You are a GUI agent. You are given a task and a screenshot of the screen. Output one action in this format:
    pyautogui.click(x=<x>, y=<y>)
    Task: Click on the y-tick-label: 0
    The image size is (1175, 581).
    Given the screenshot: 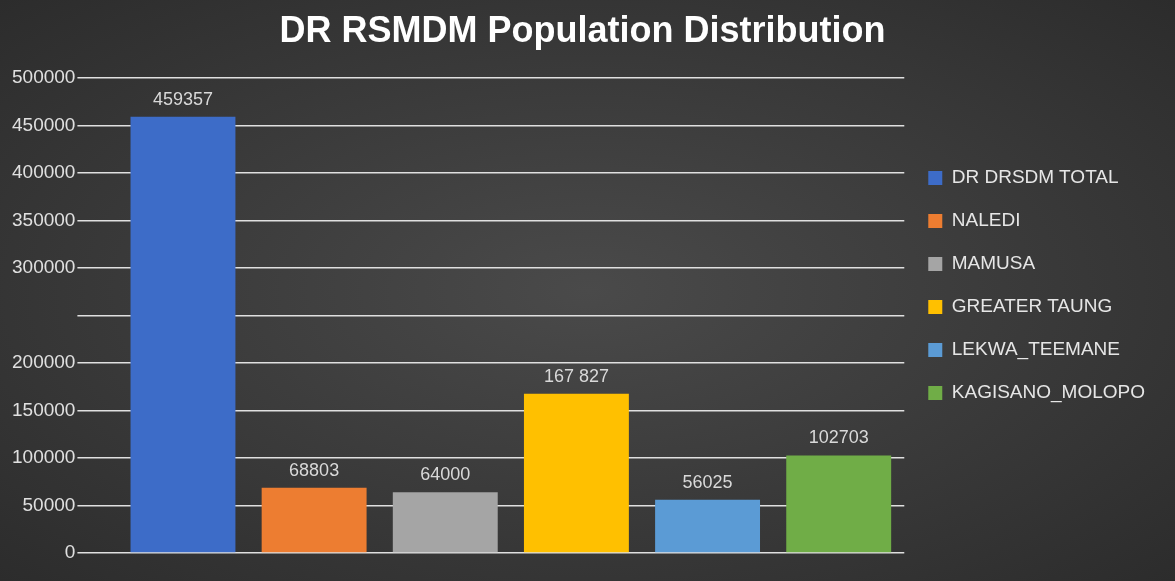 What is the action you would take?
    pyautogui.click(x=70, y=552)
    